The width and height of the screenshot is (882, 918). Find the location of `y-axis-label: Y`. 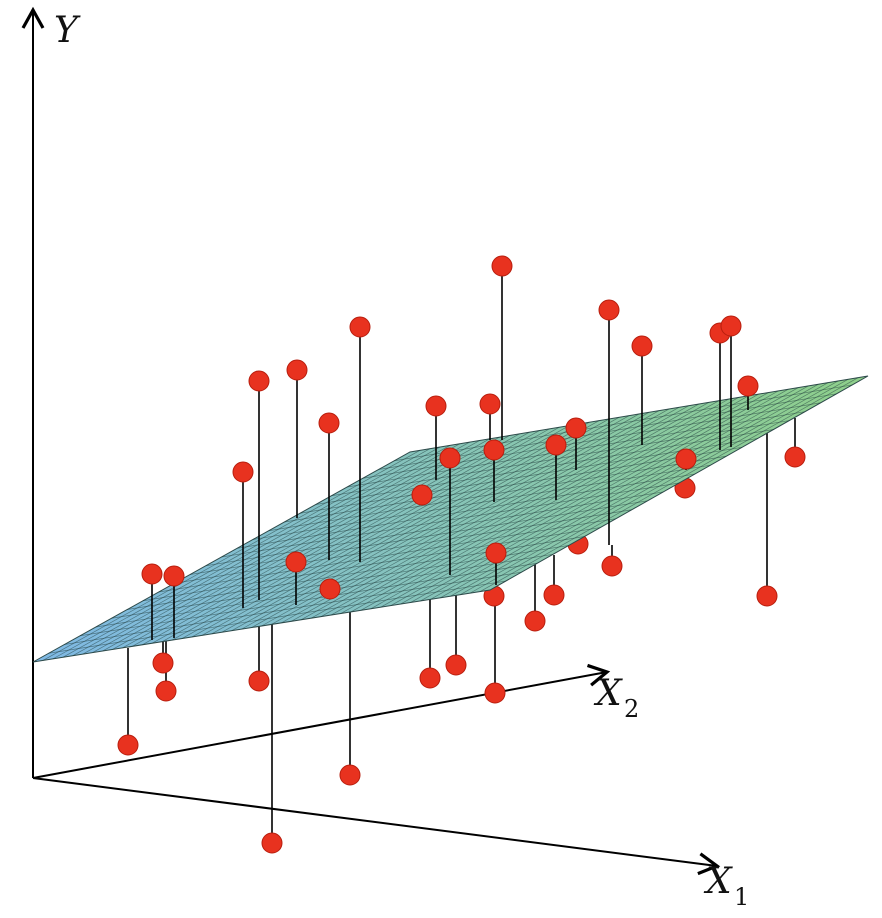

y-axis-label: Y is located at coordinates (67, 30).